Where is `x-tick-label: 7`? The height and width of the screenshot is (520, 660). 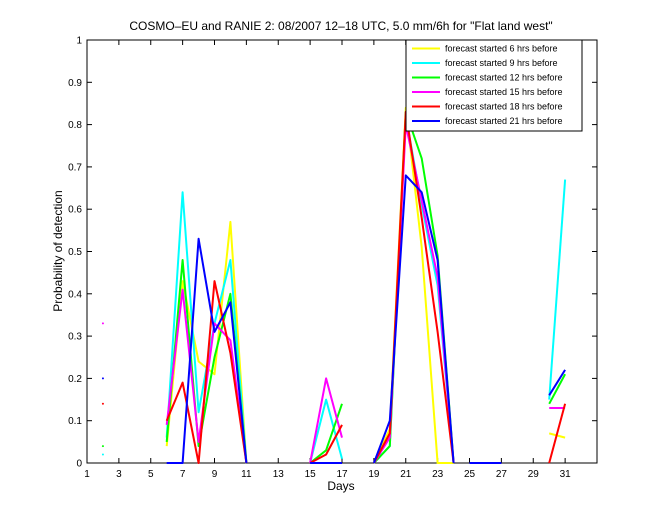 x-tick-label: 7 is located at coordinates (183, 474).